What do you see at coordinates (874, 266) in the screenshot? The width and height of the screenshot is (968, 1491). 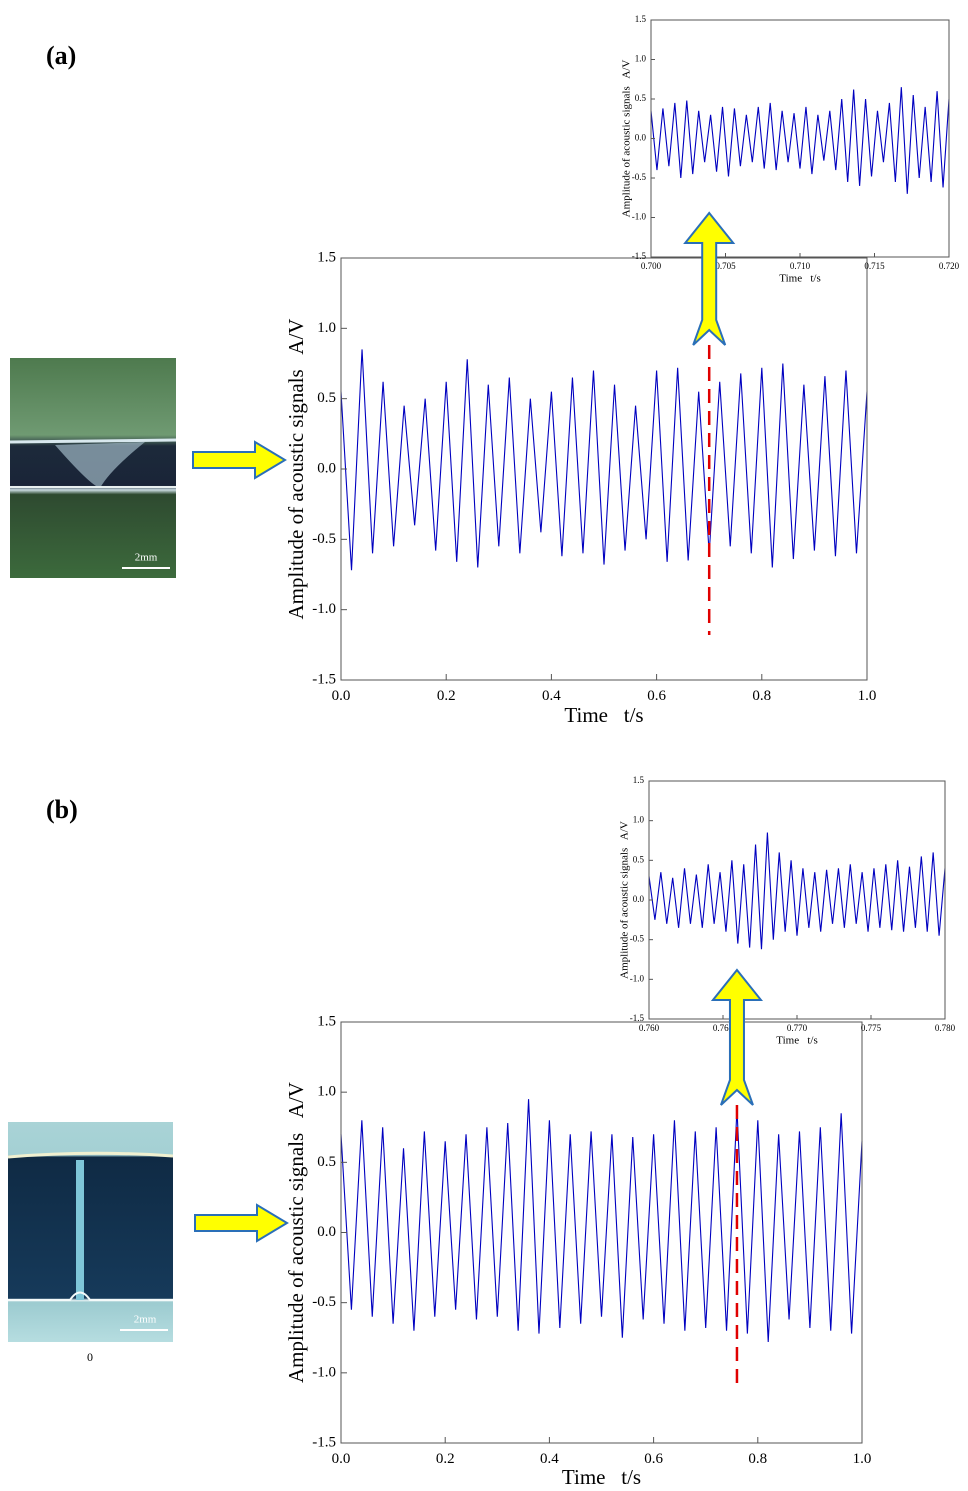 I see `x-tick-label: 0.715` at bounding box center [874, 266].